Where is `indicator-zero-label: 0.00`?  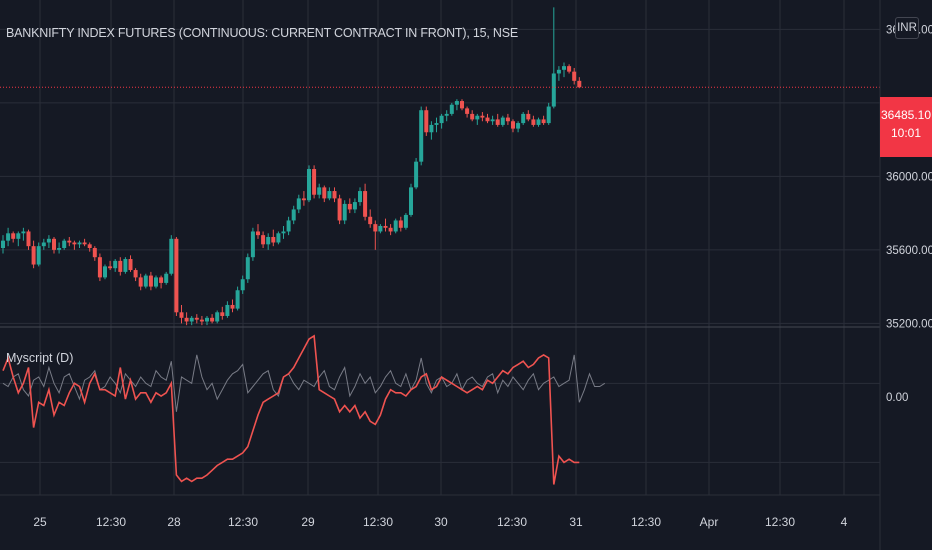 indicator-zero-label: 0.00 is located at coordinates (897, 398).